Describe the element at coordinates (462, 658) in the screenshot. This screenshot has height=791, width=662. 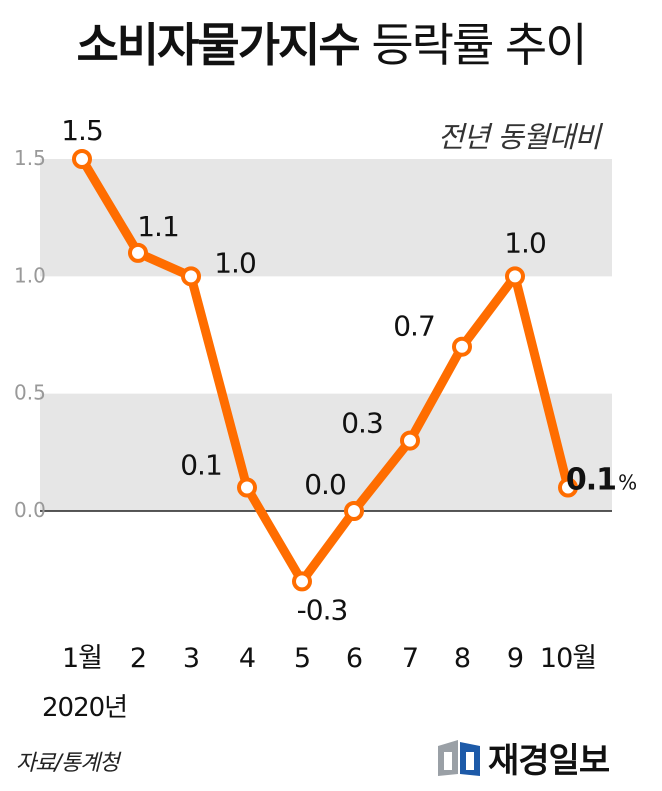
I see `x-tick-label: 8` at that location.